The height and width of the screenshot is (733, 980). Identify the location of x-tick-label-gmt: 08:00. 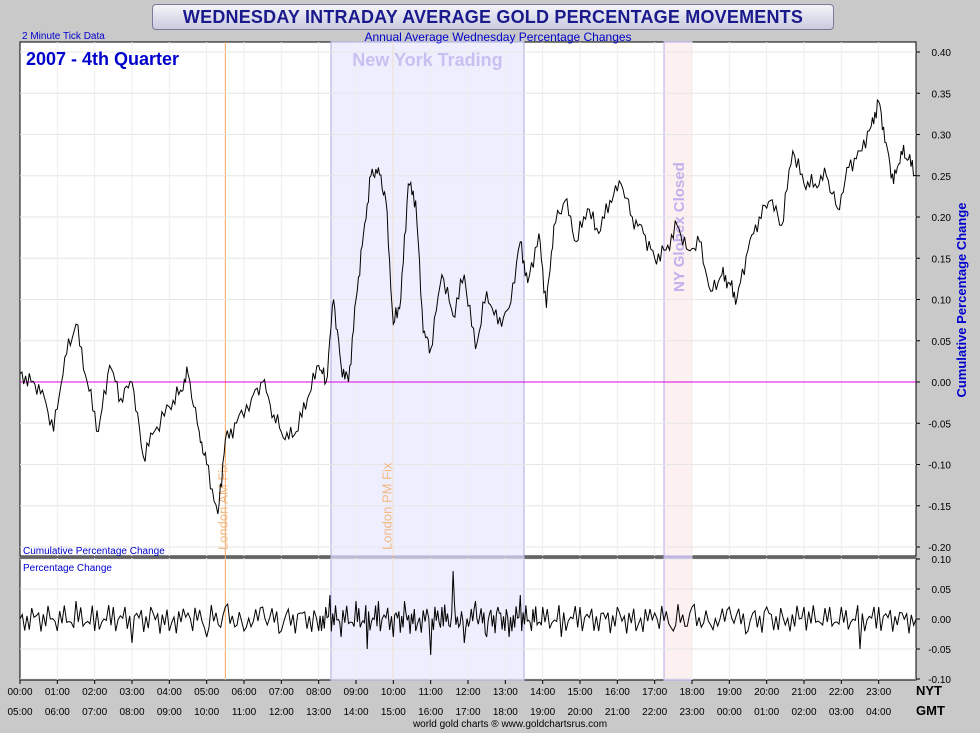
(131, 712).